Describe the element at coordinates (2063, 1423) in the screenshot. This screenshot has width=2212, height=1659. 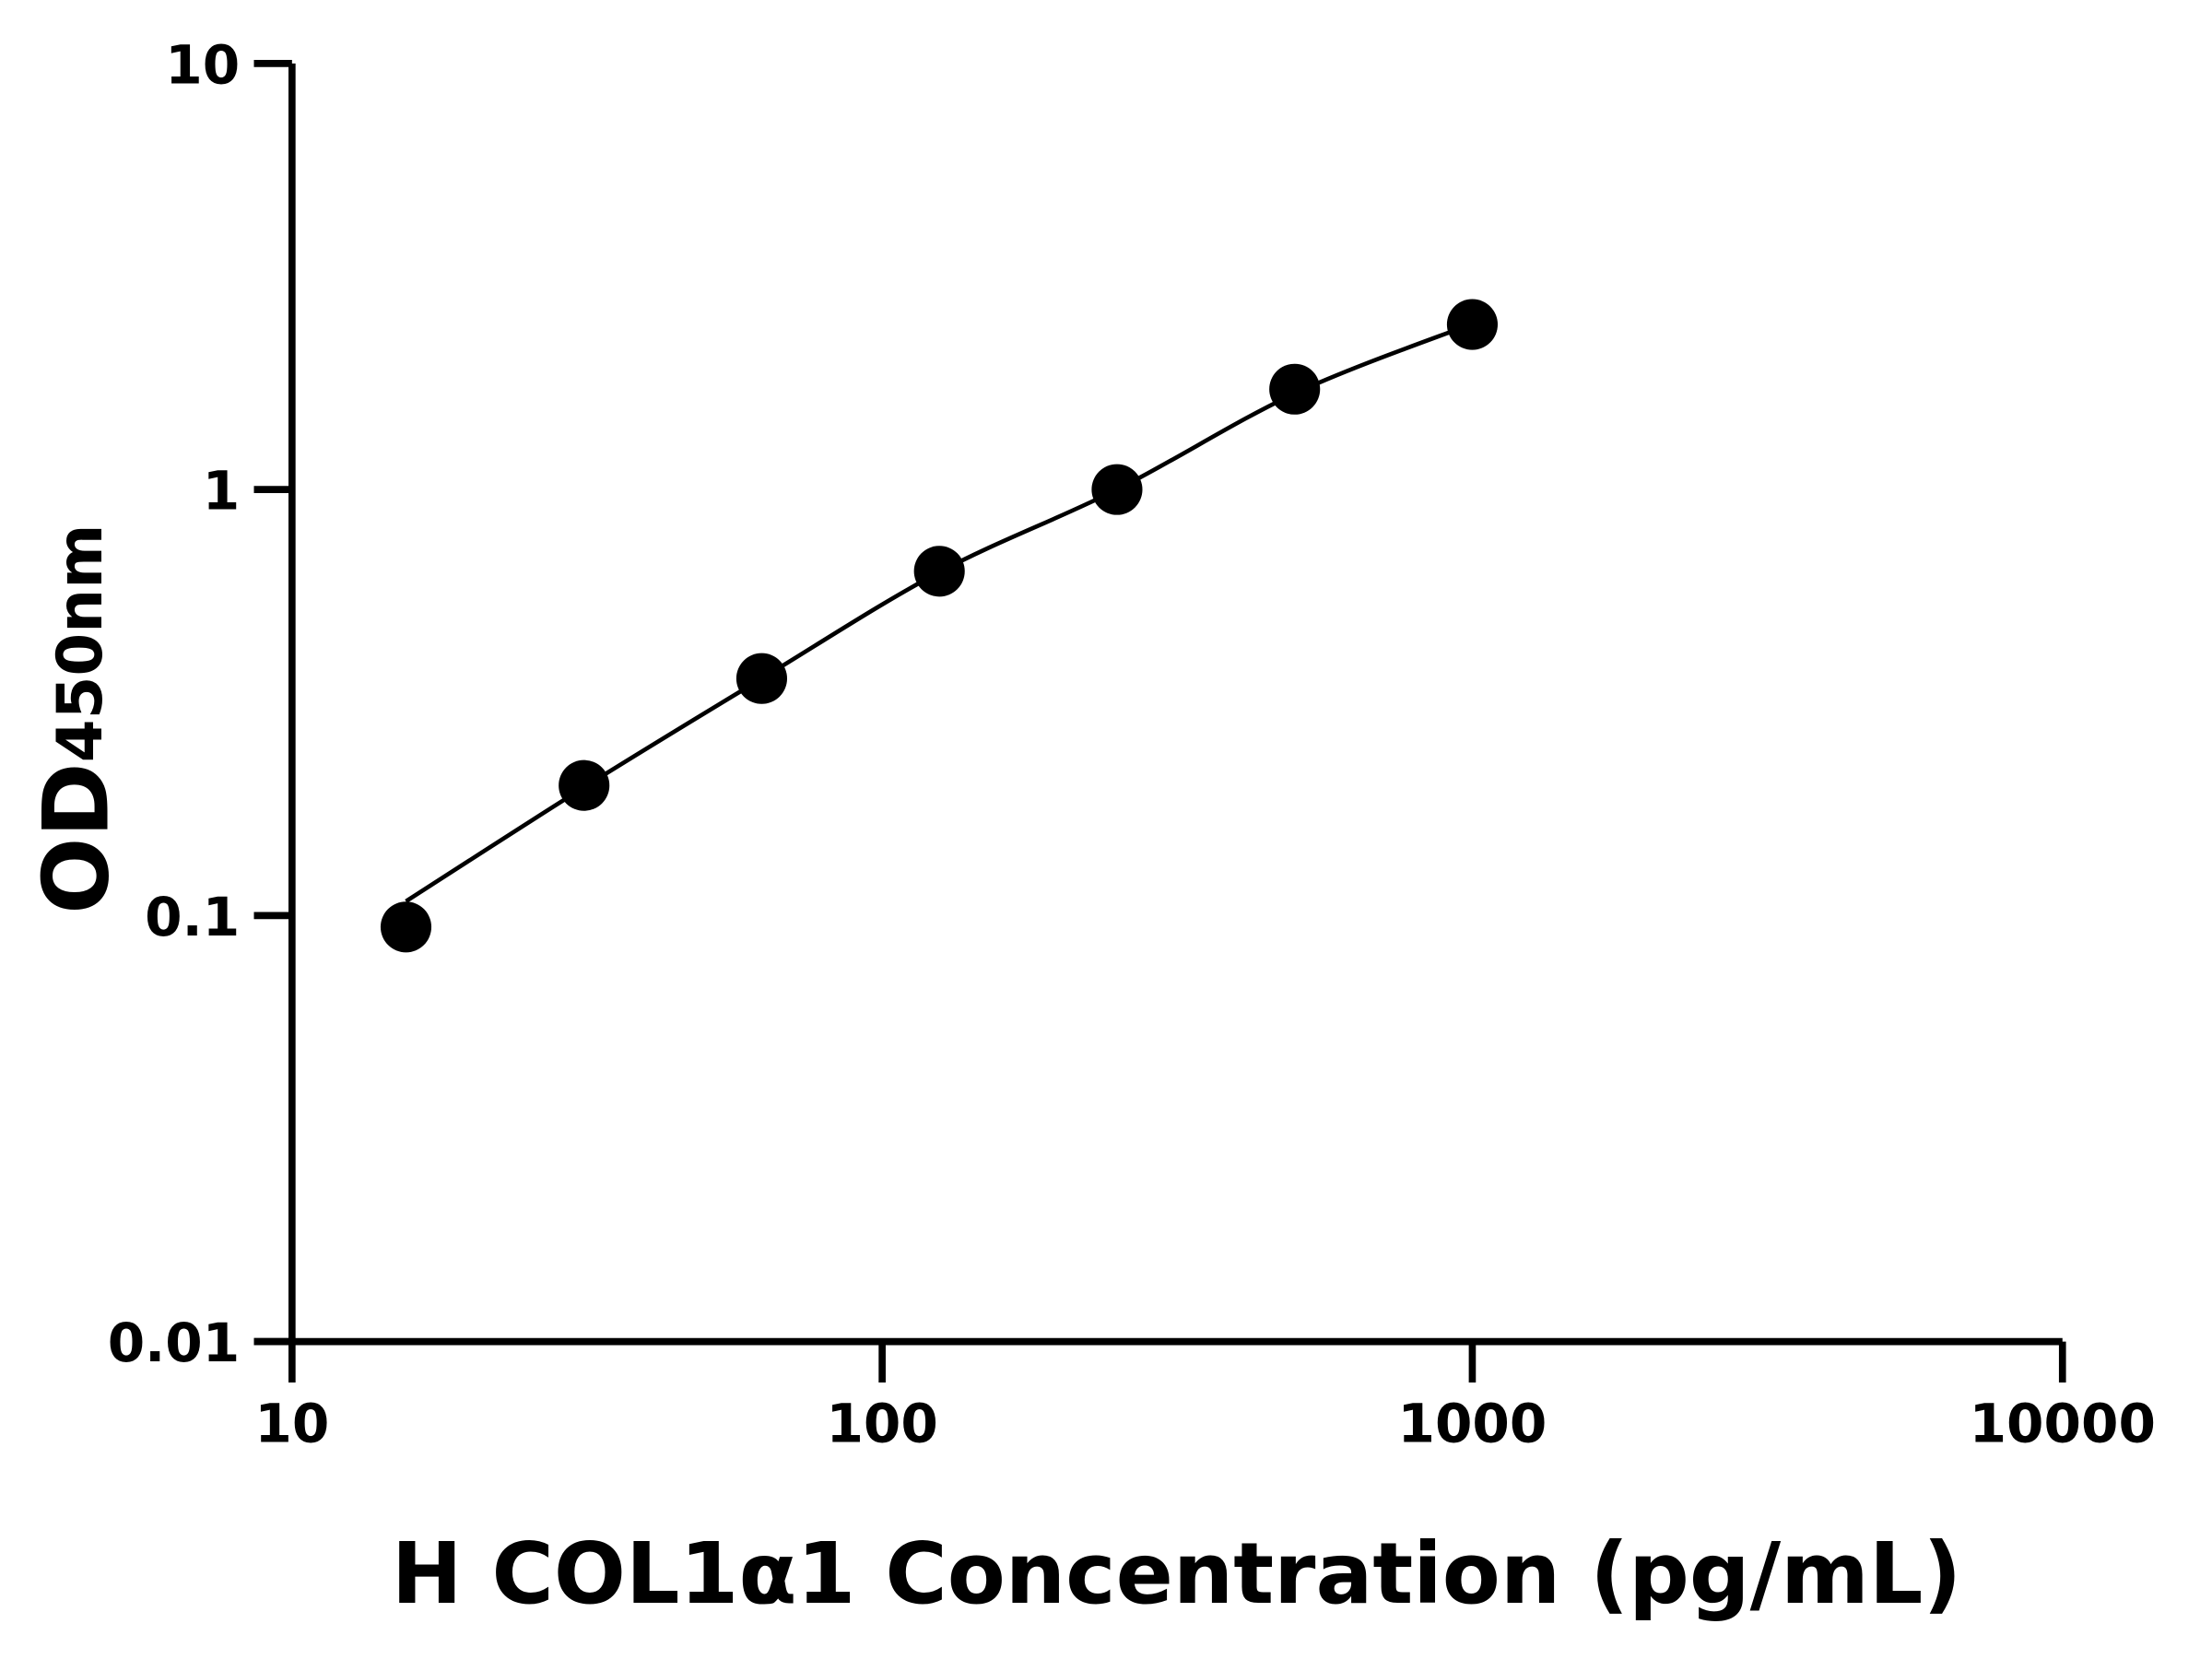
I see `x-tick-label: 10000` at that location.